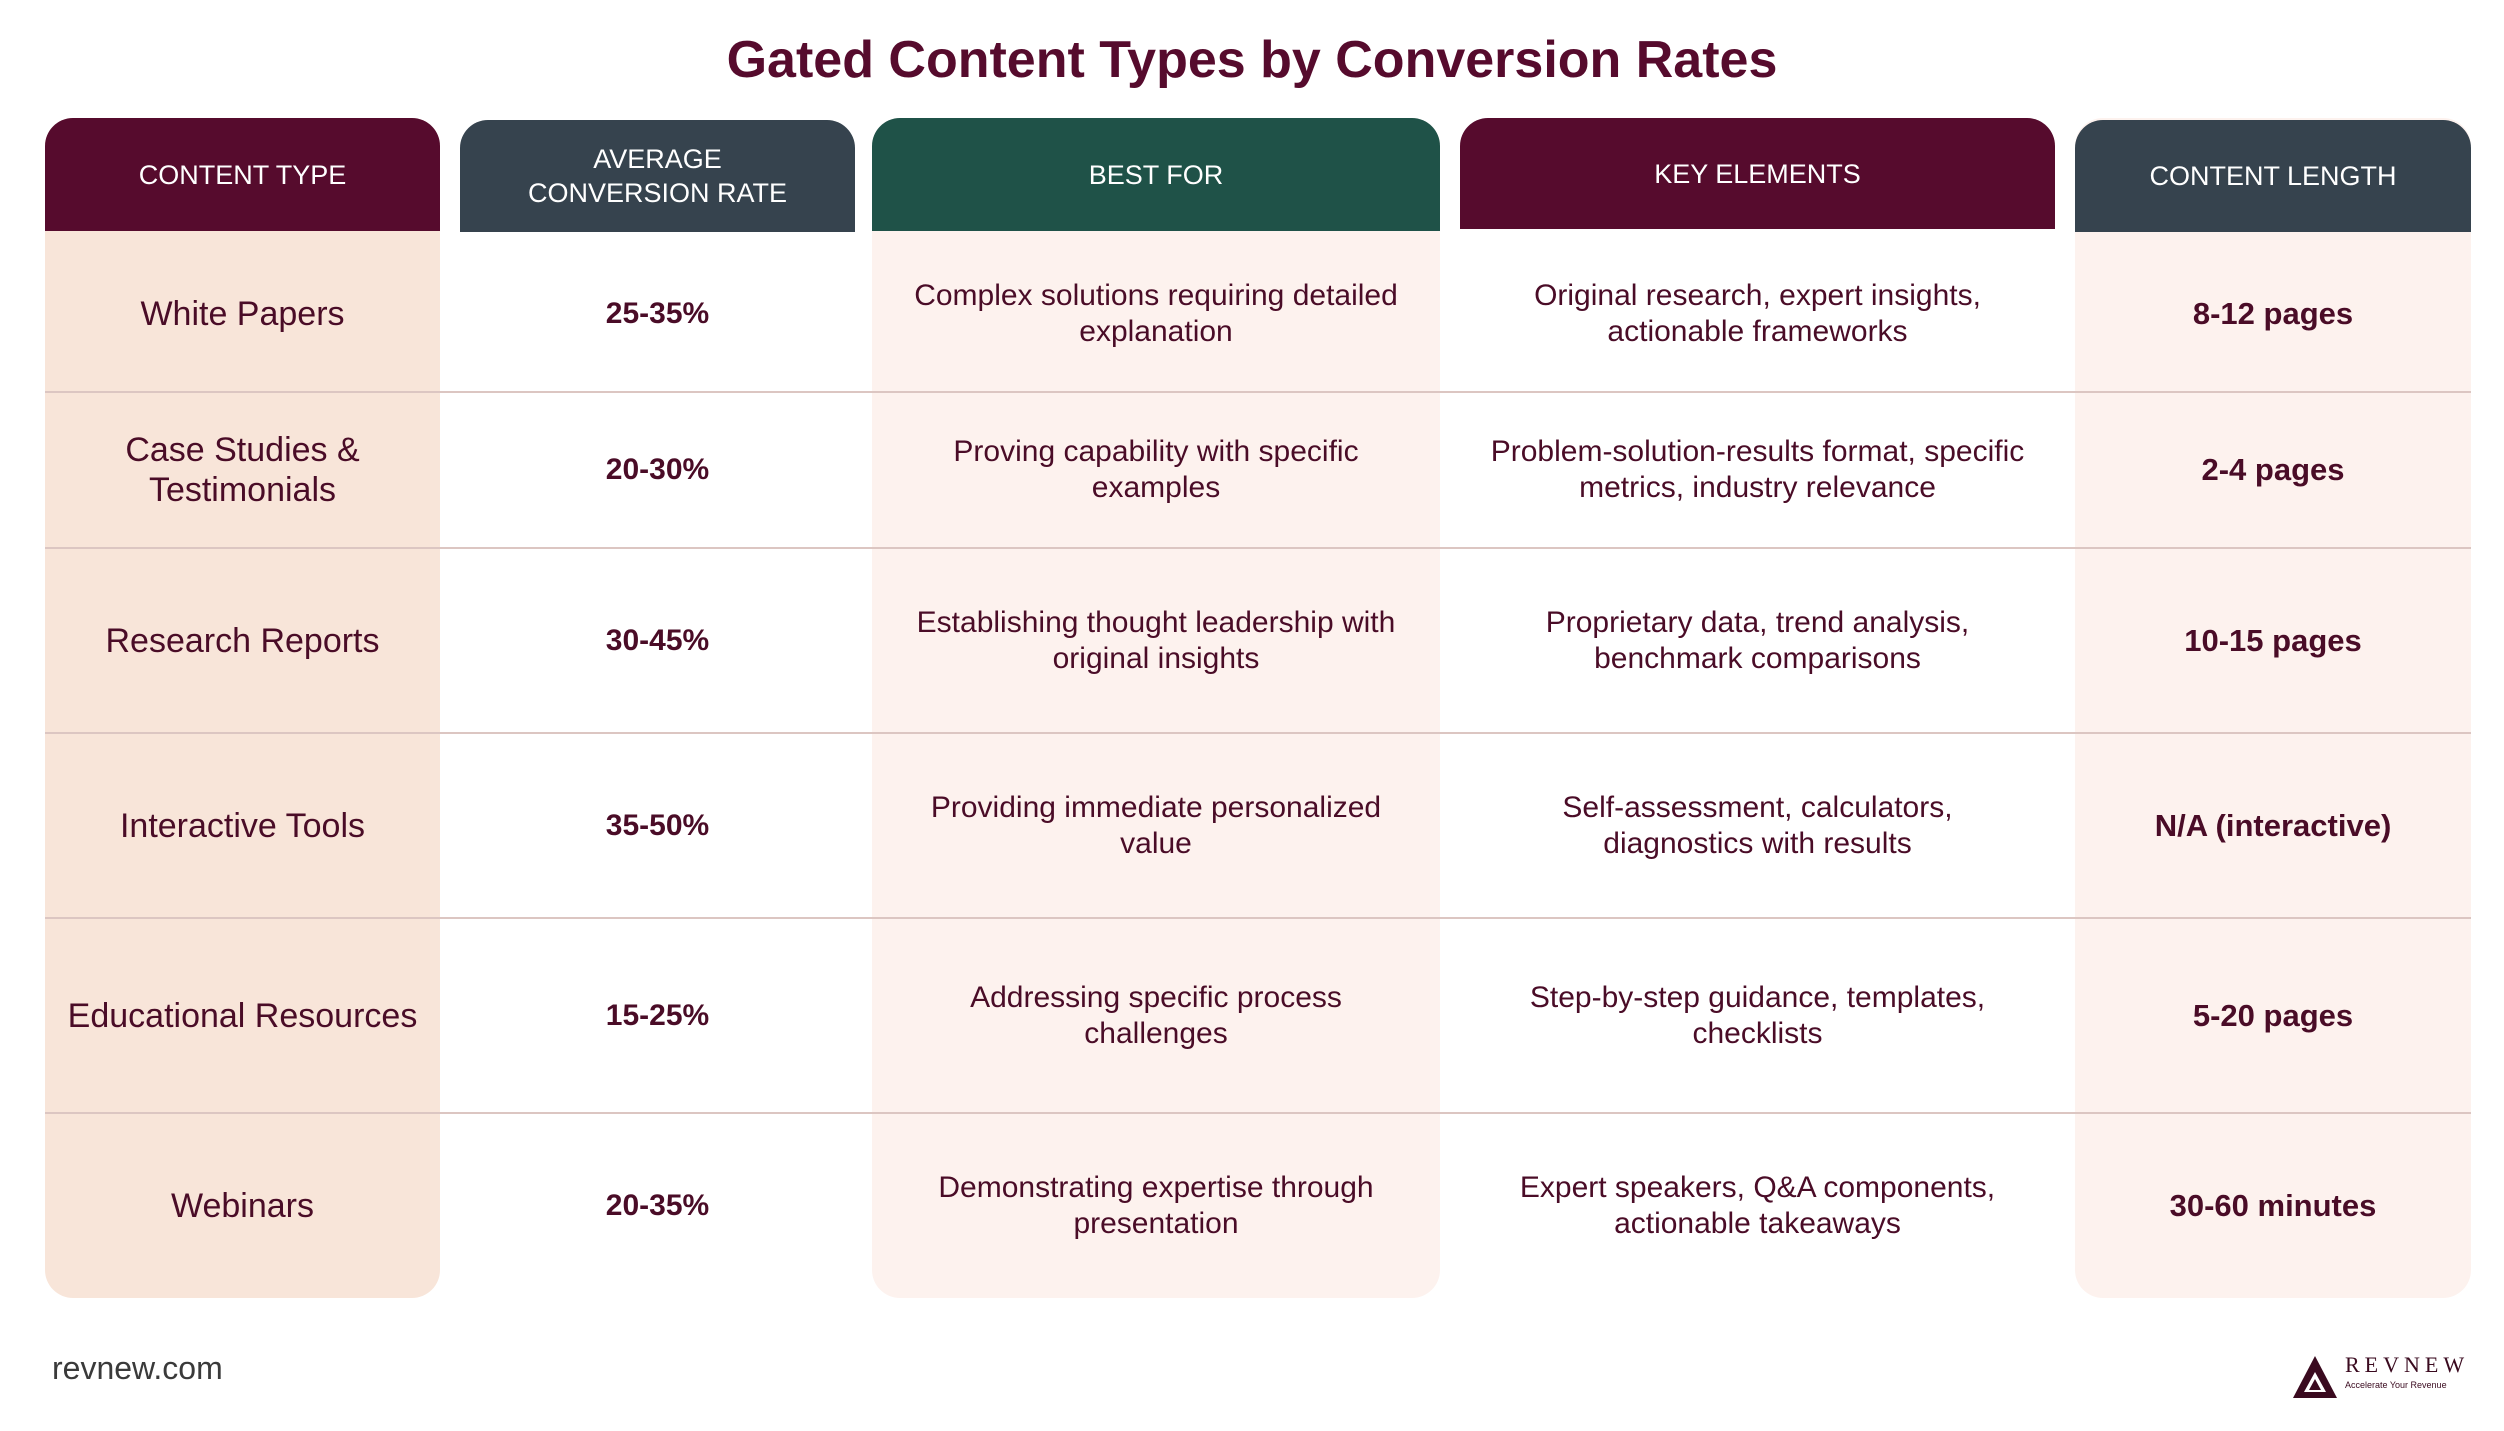  What do you see at coordinates (2315, 1377) in the screenshot?
I see `logo-mark-icon` at bounding box center [2315, 1377].